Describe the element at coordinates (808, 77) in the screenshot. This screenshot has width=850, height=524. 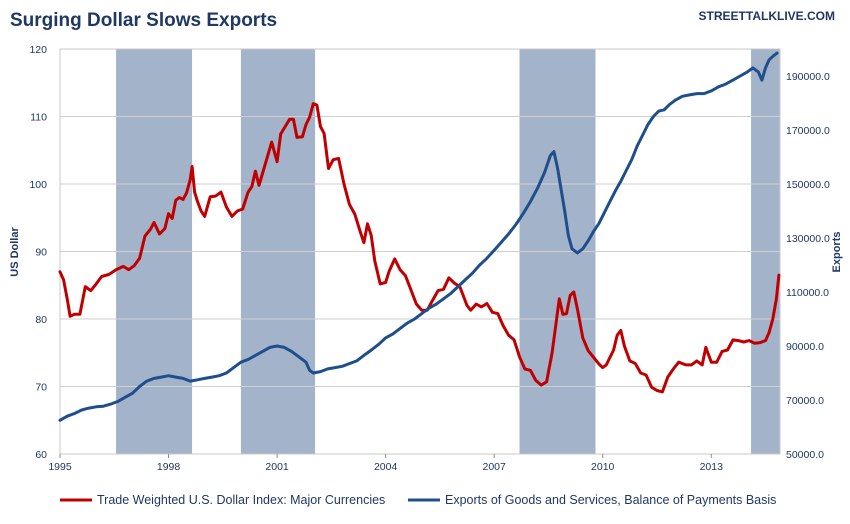
I see `right-tick-label-7: 190000.0` at that location.